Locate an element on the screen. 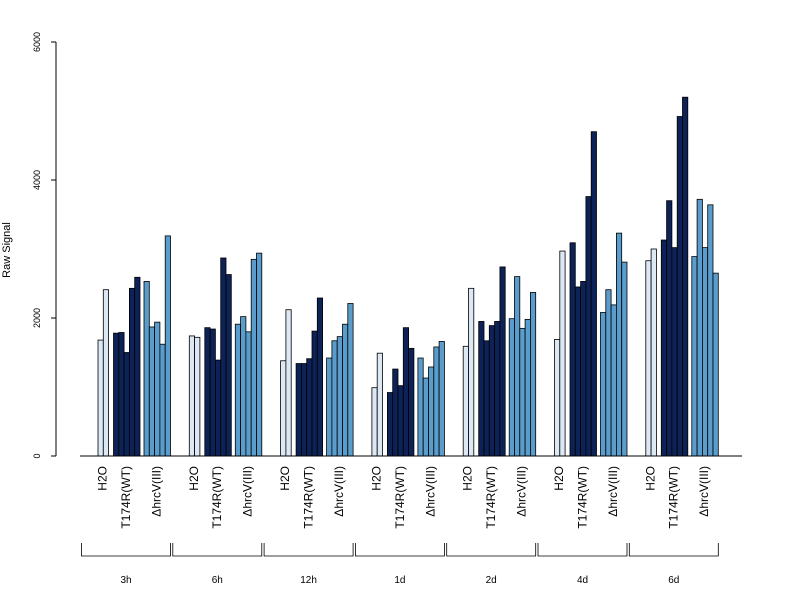  y-tick-label: 6000 is located at coordinates (37, 42).